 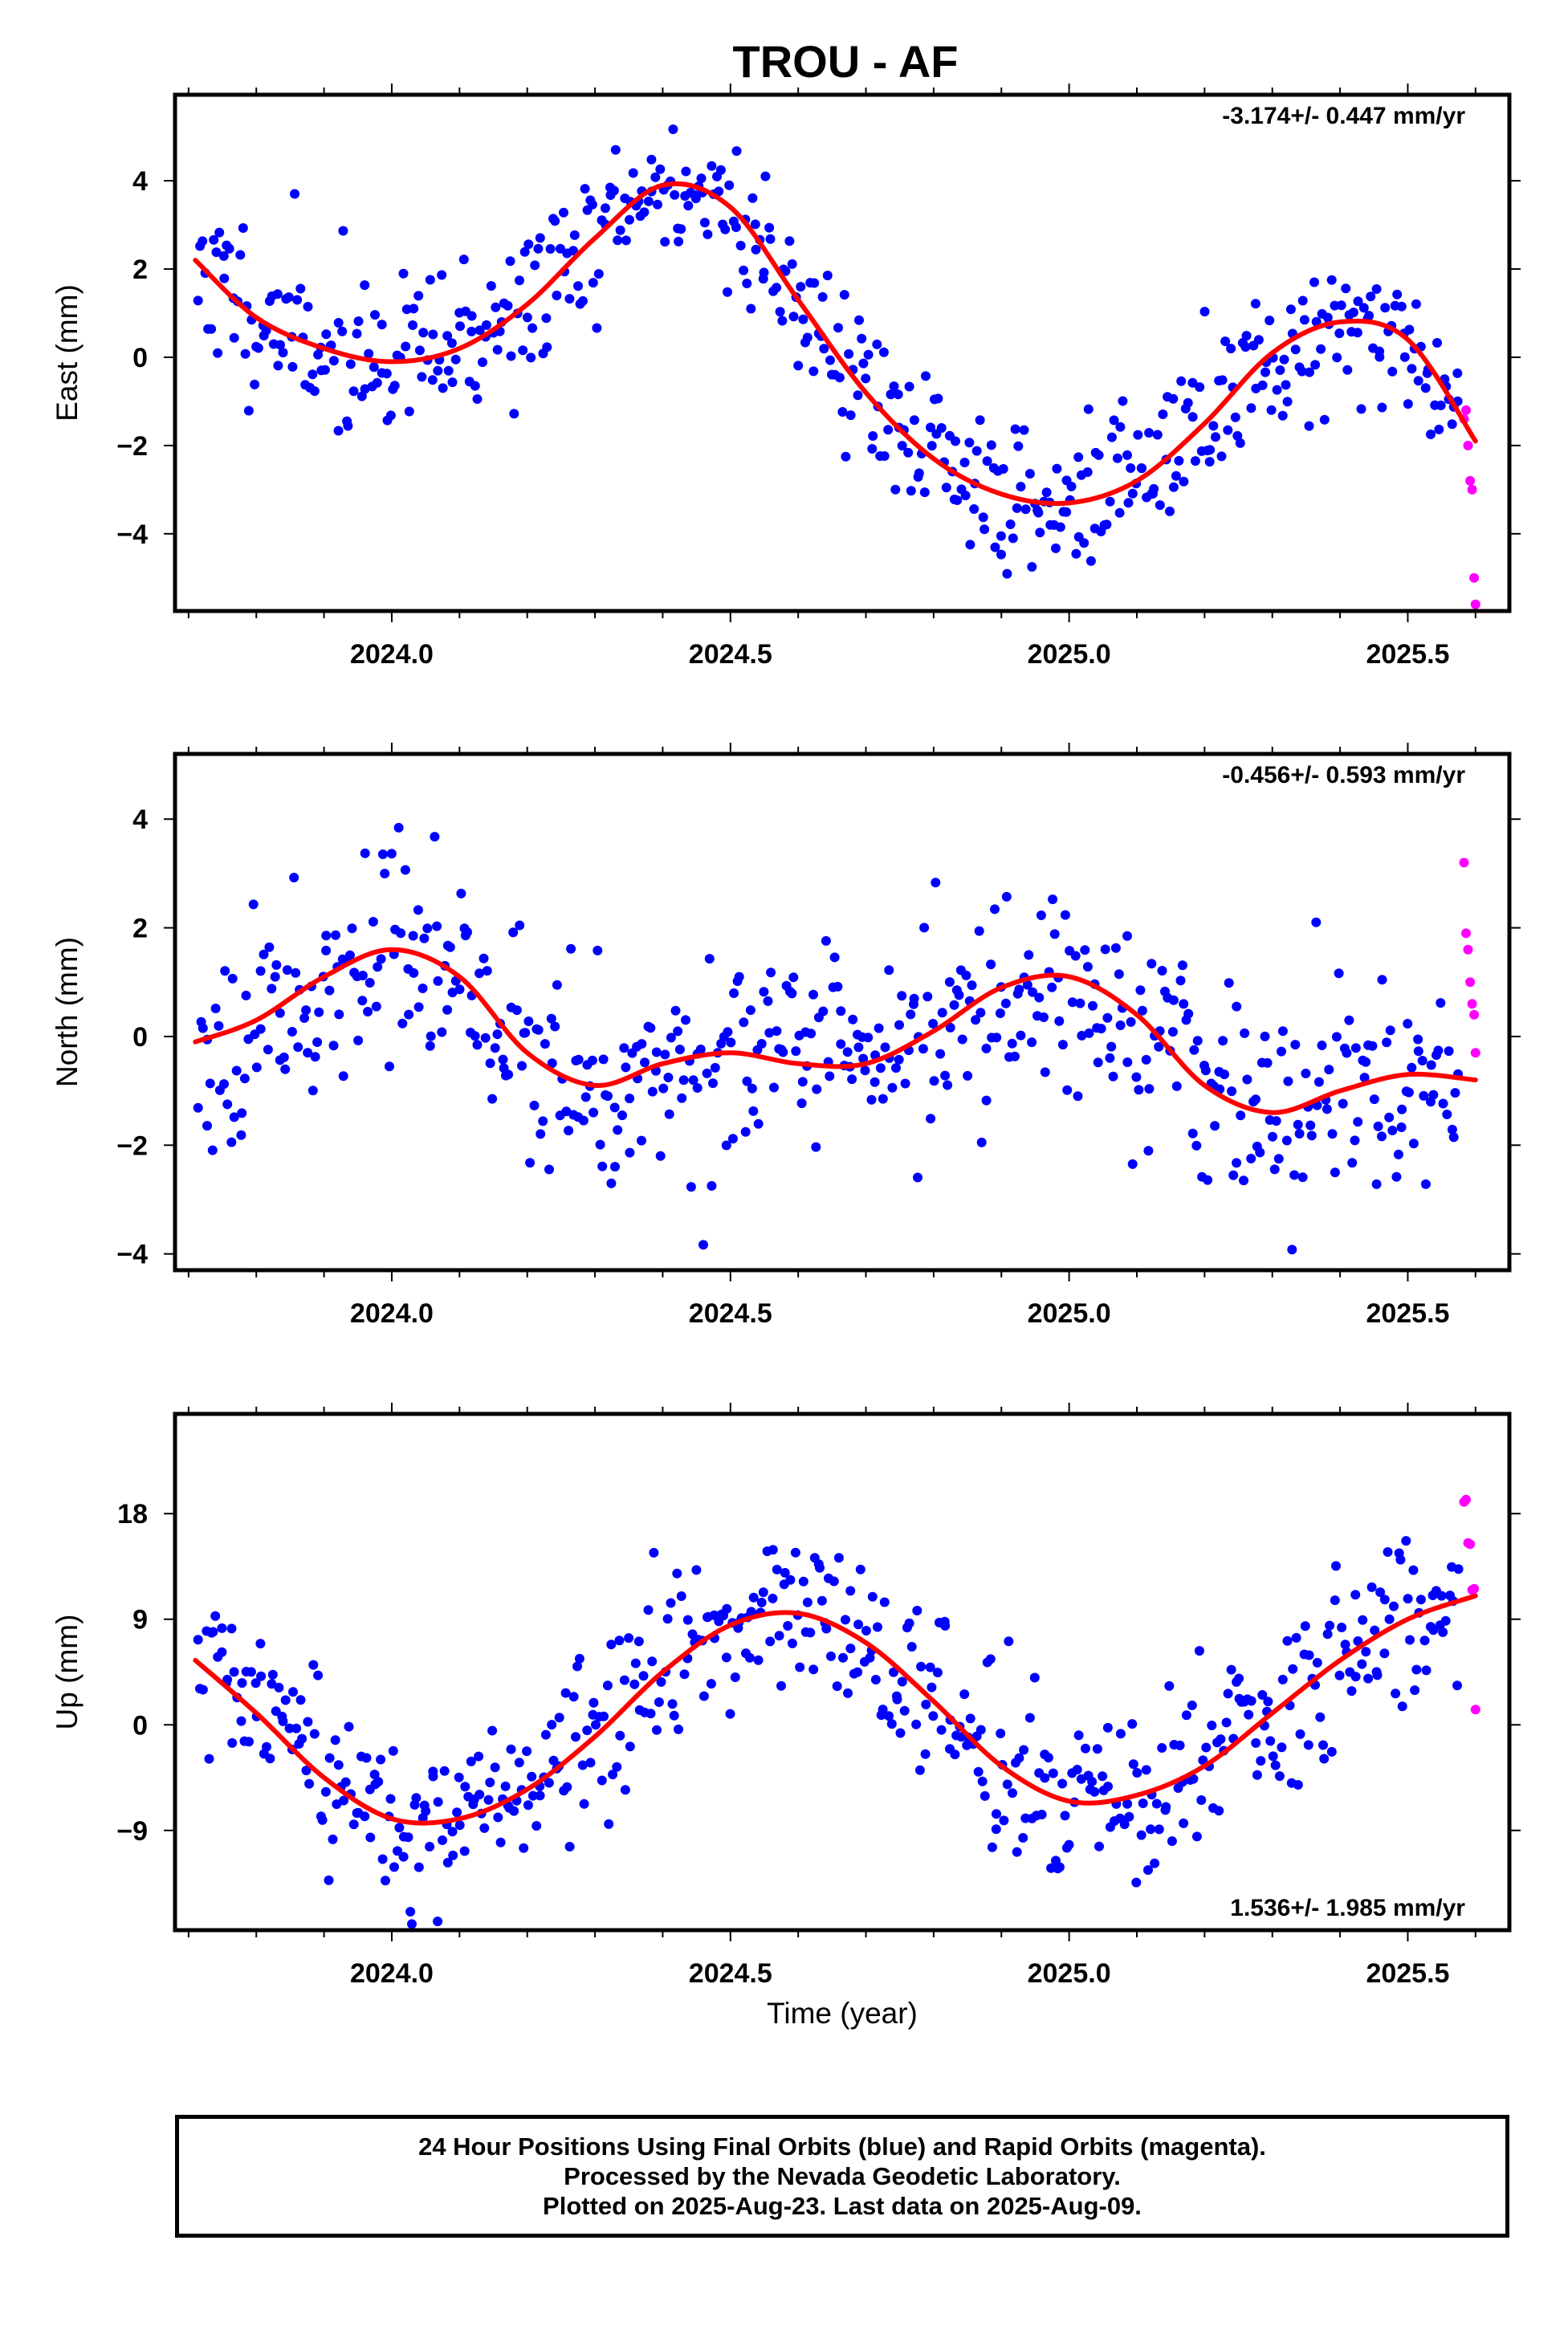 I want to click on rapid-orbit-point, so click(x=1470, y=480).